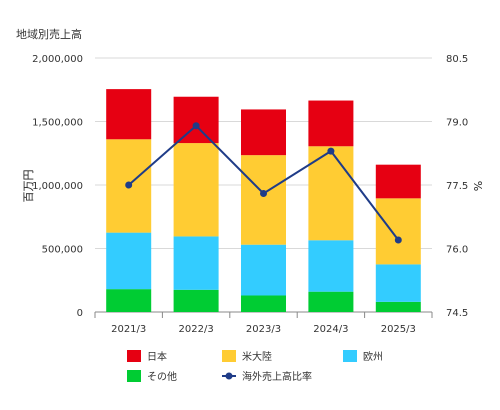 The image size is (500, 410). I want to click on x-tick-label: 2023/3, so click(263, 329).